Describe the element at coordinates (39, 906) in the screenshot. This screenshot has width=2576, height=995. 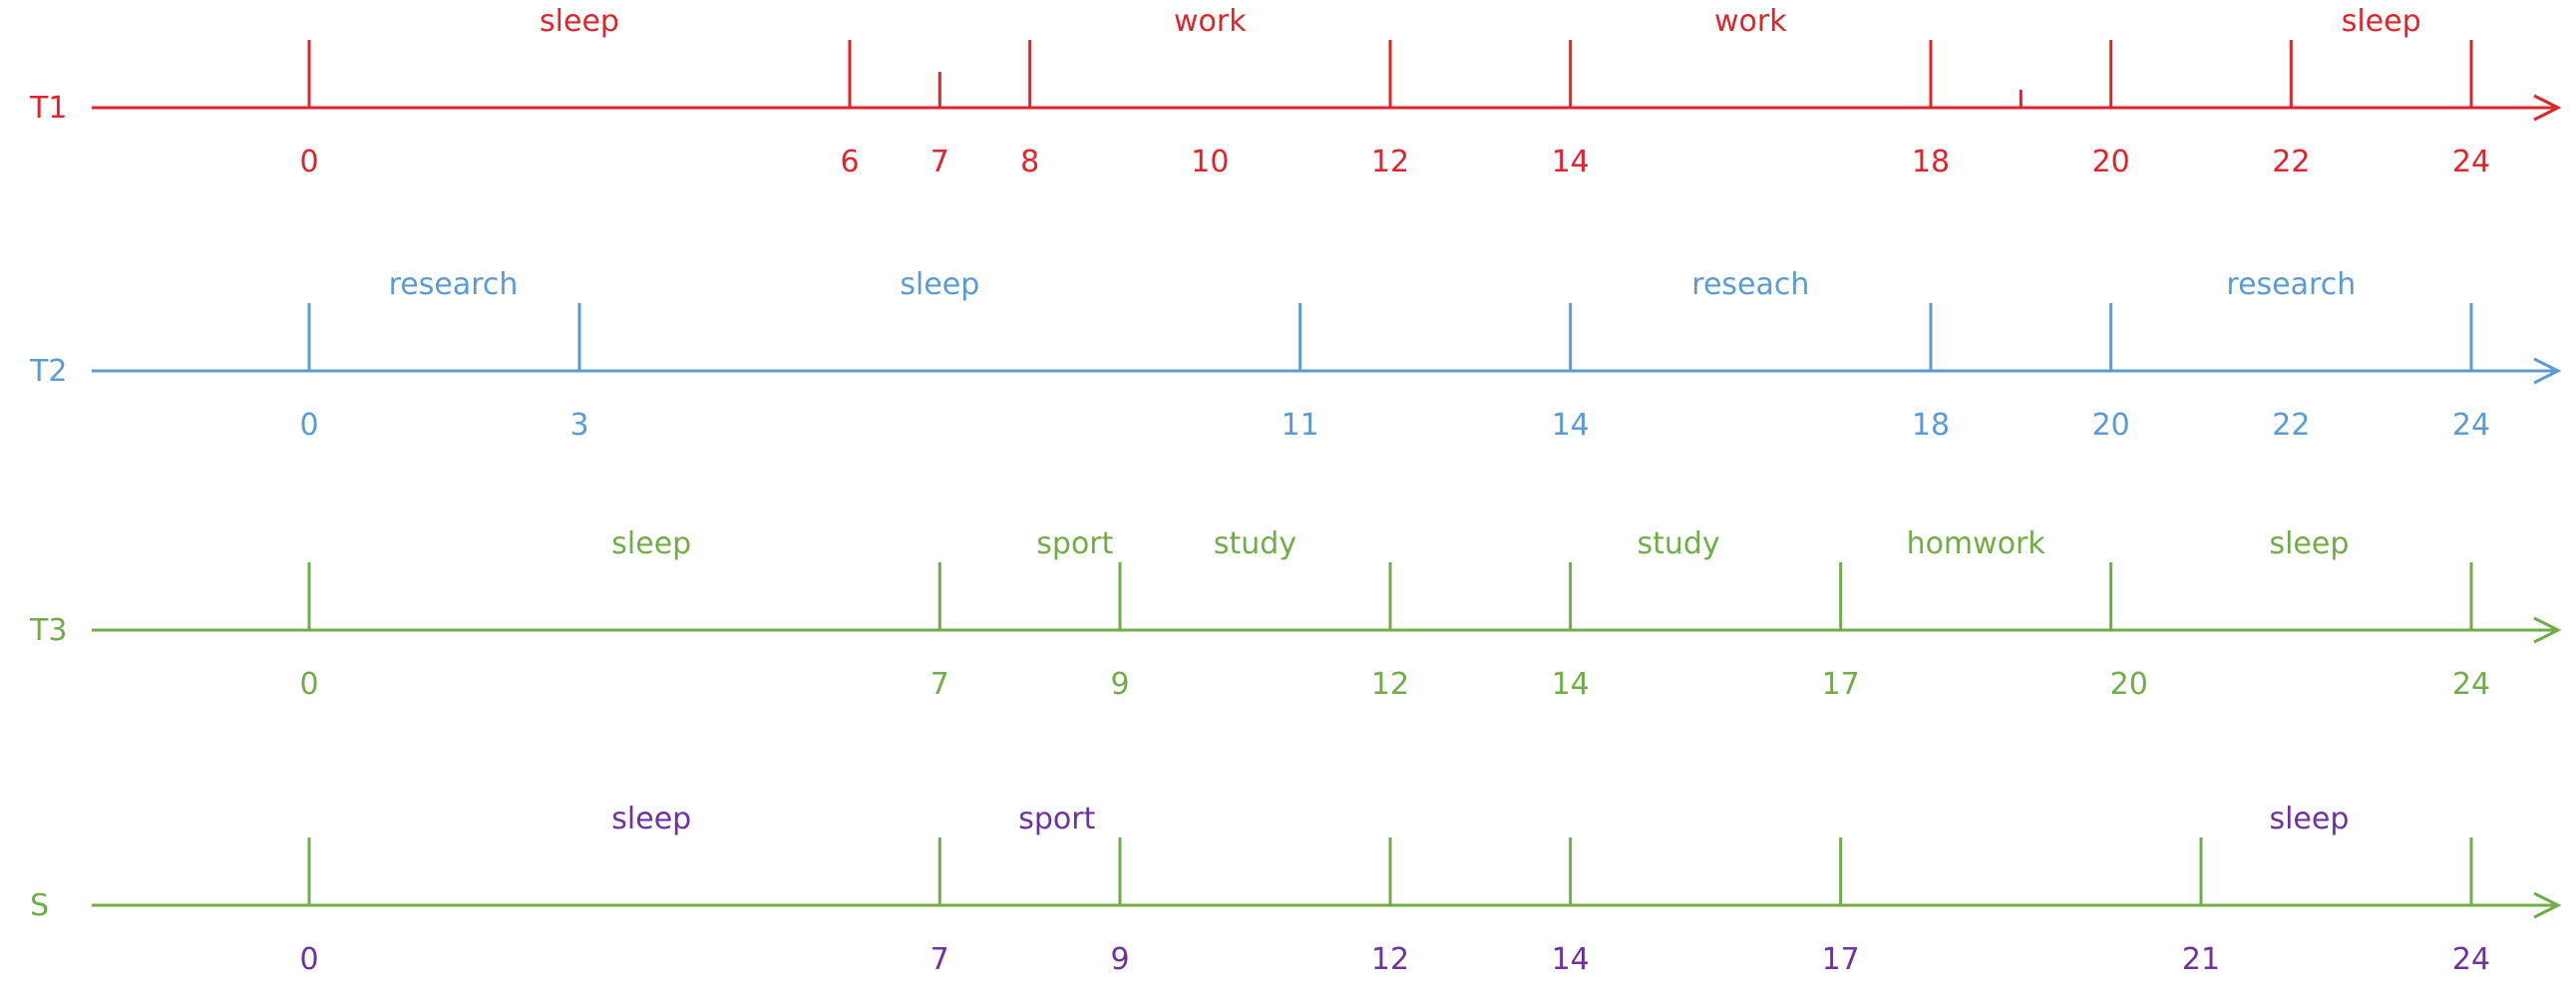
I see `timeline-label: S` at that location.